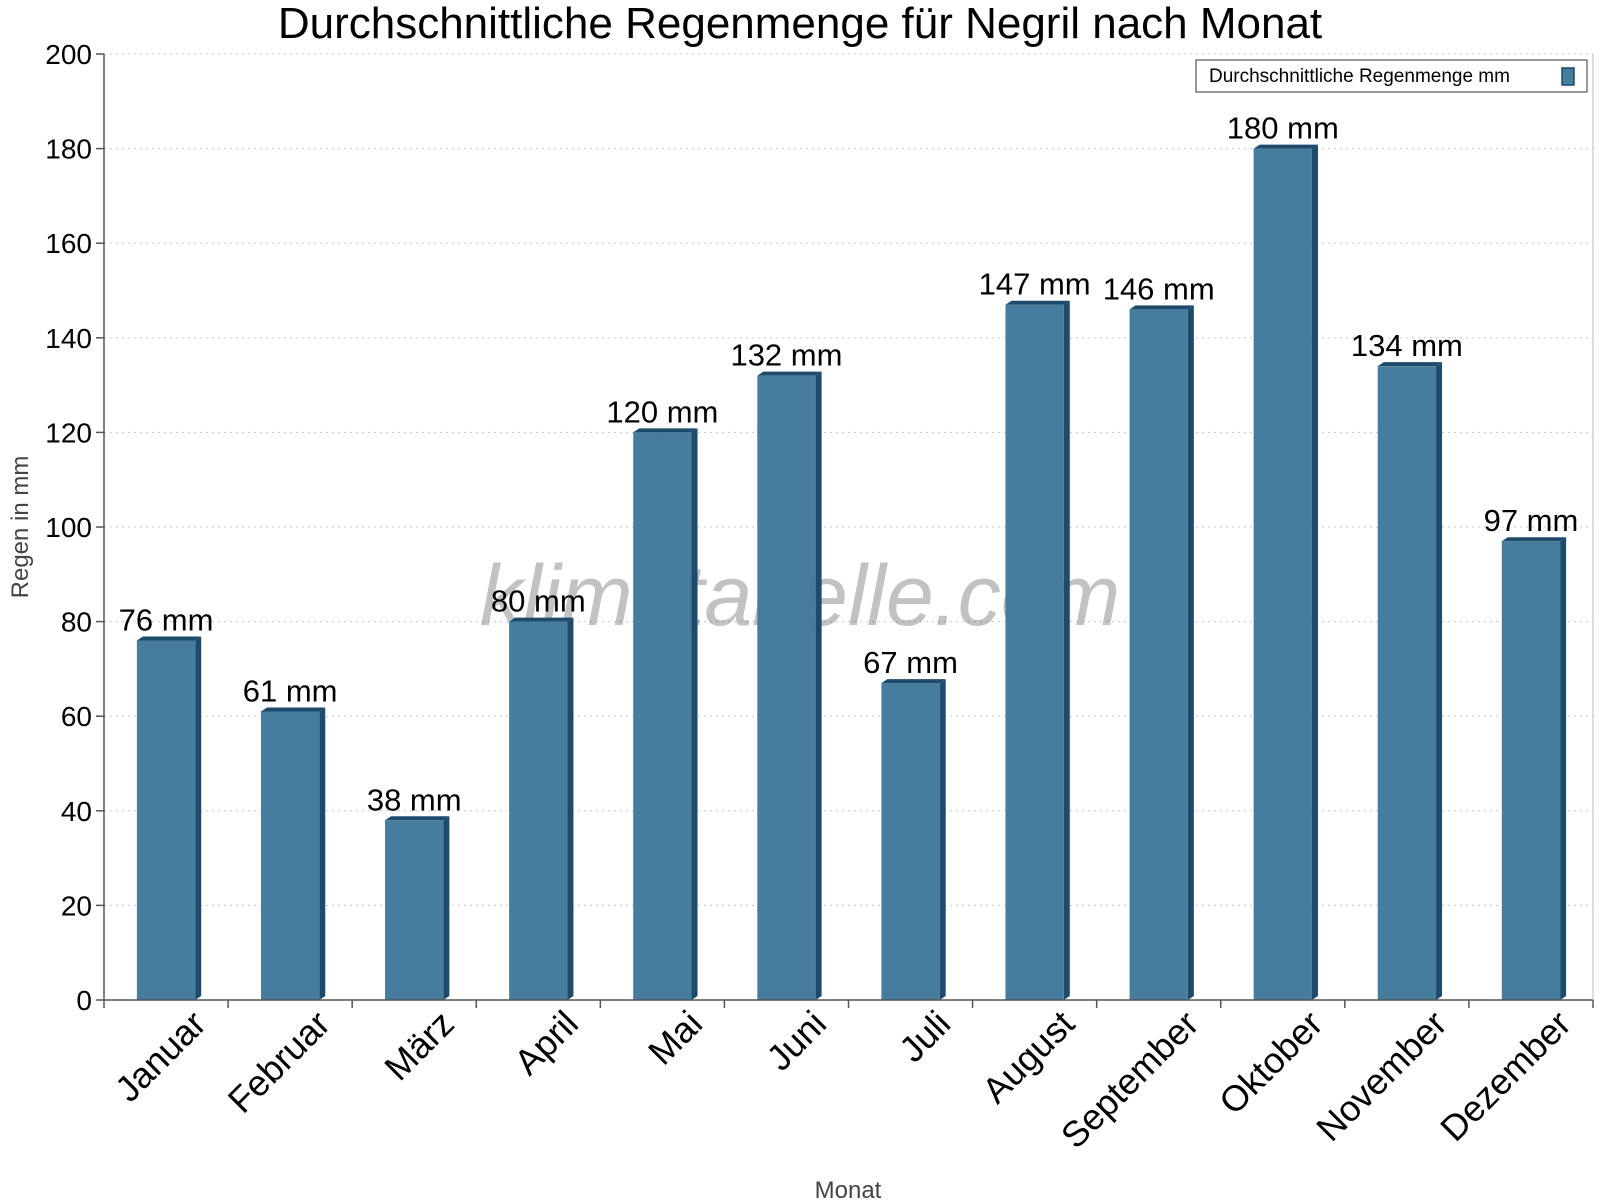  I want to click on data-label: 147 mm, so click(1035, 284).